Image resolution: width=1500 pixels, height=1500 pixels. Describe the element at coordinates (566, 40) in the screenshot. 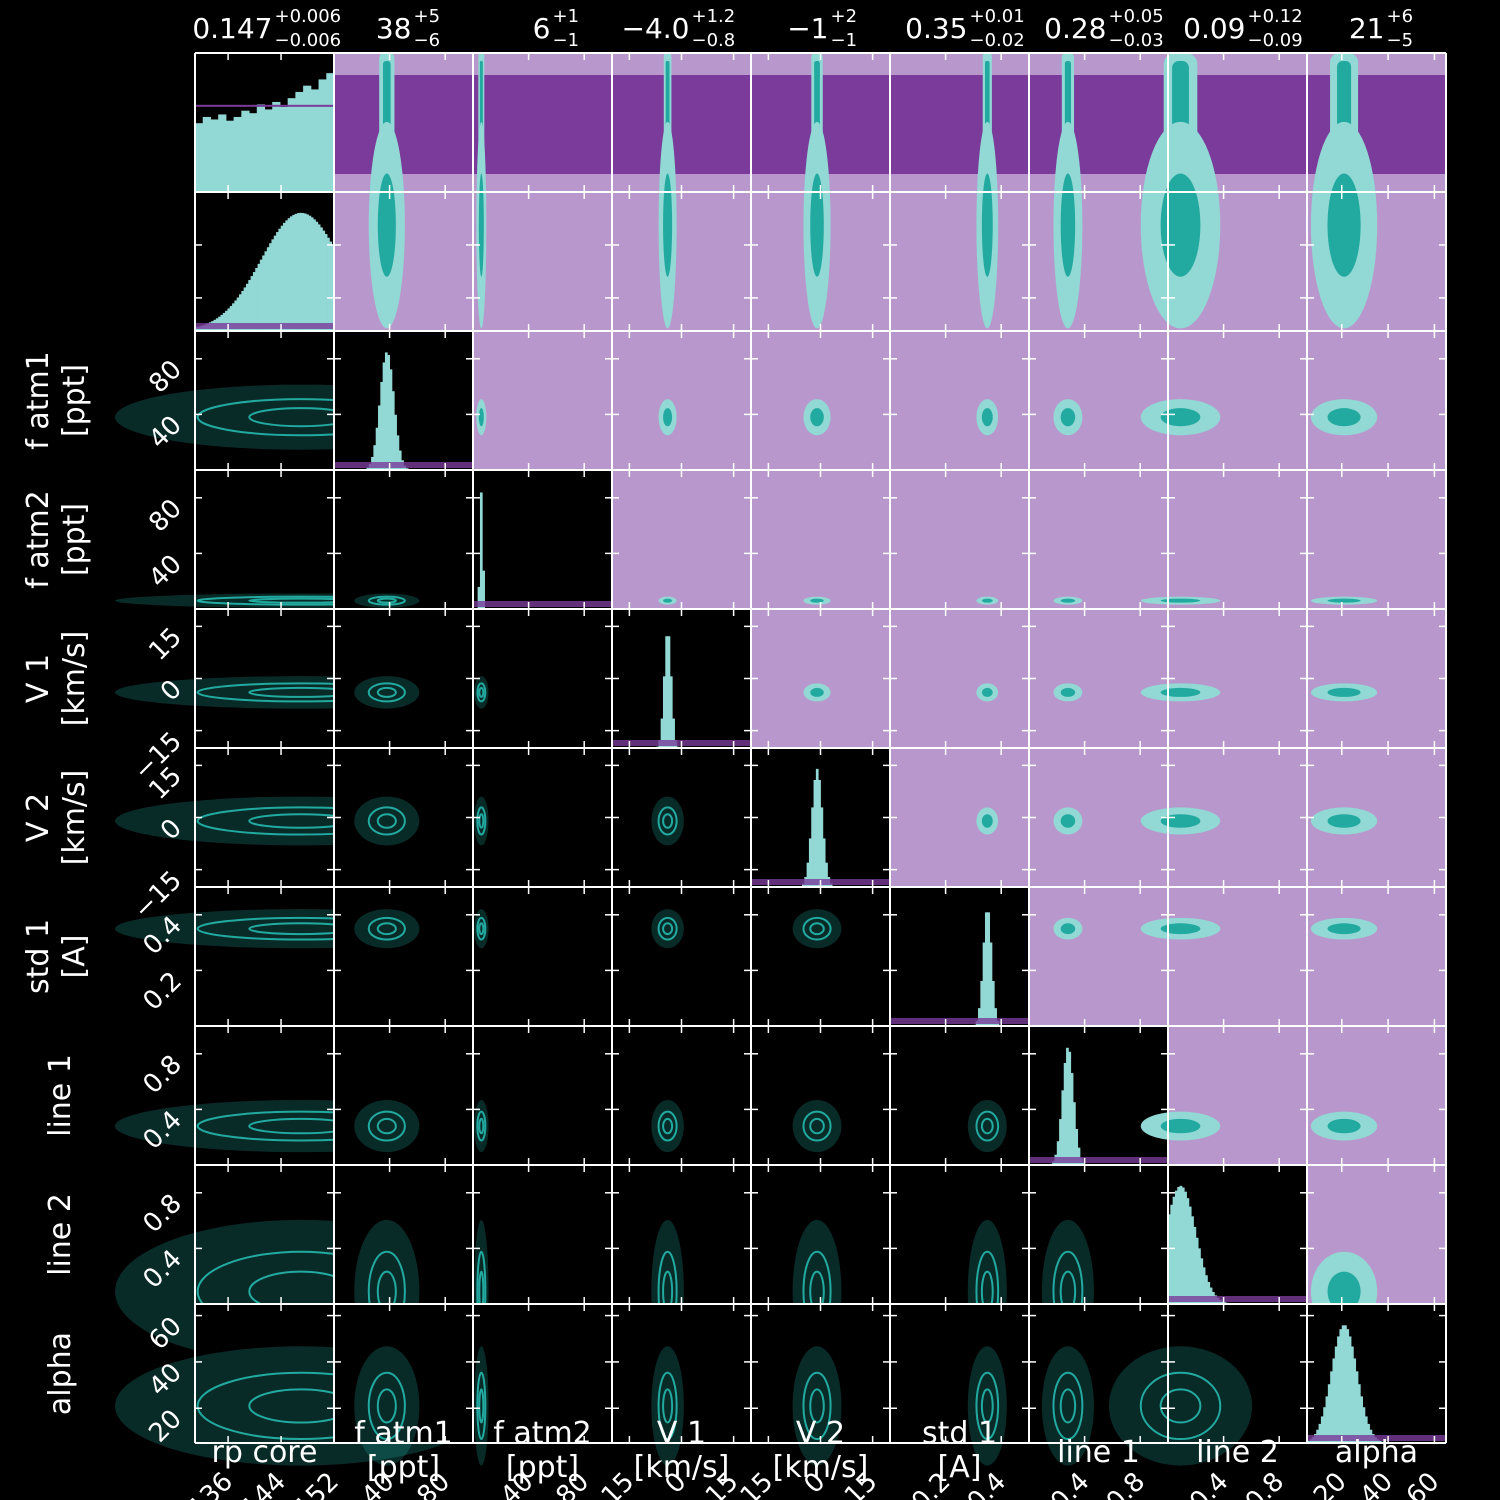

I see `column-title-minus: −1` at that location.